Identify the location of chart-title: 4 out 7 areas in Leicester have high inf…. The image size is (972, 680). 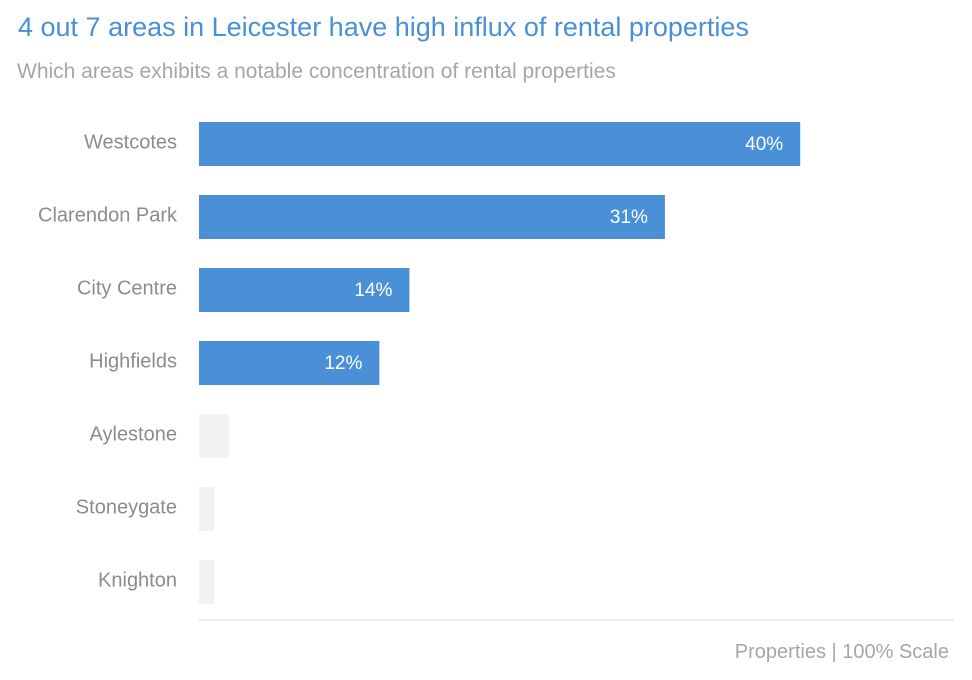
(383, 27).